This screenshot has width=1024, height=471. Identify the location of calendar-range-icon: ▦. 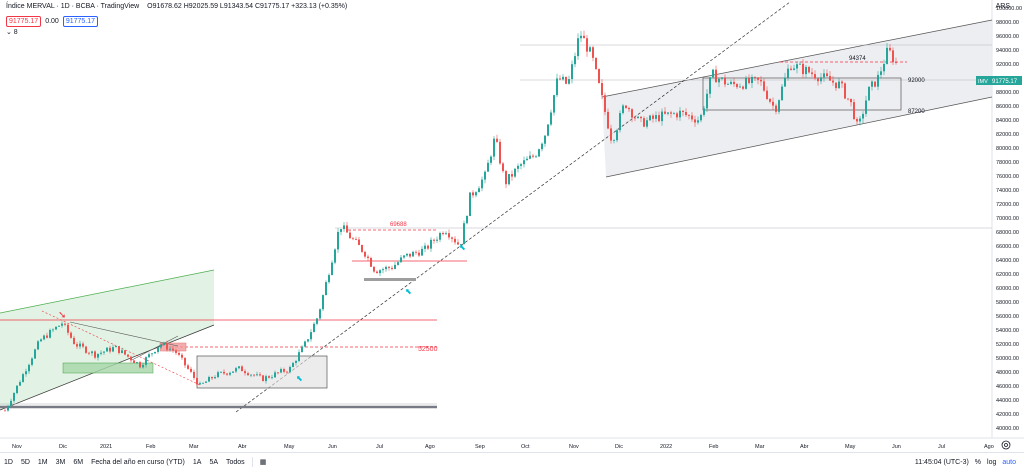
(263, 462).